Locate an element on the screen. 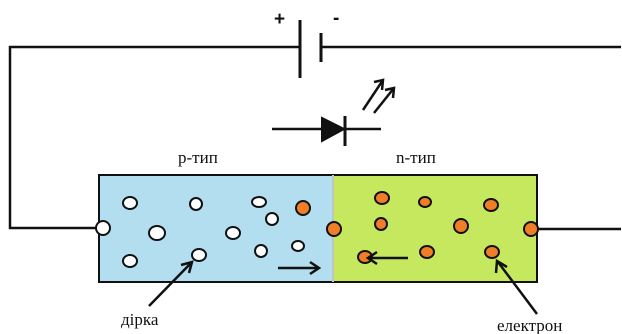 The width and height of the screenshot is (622, 334). electron-pointer-arrow-icon is located at coordinates (516, 286).